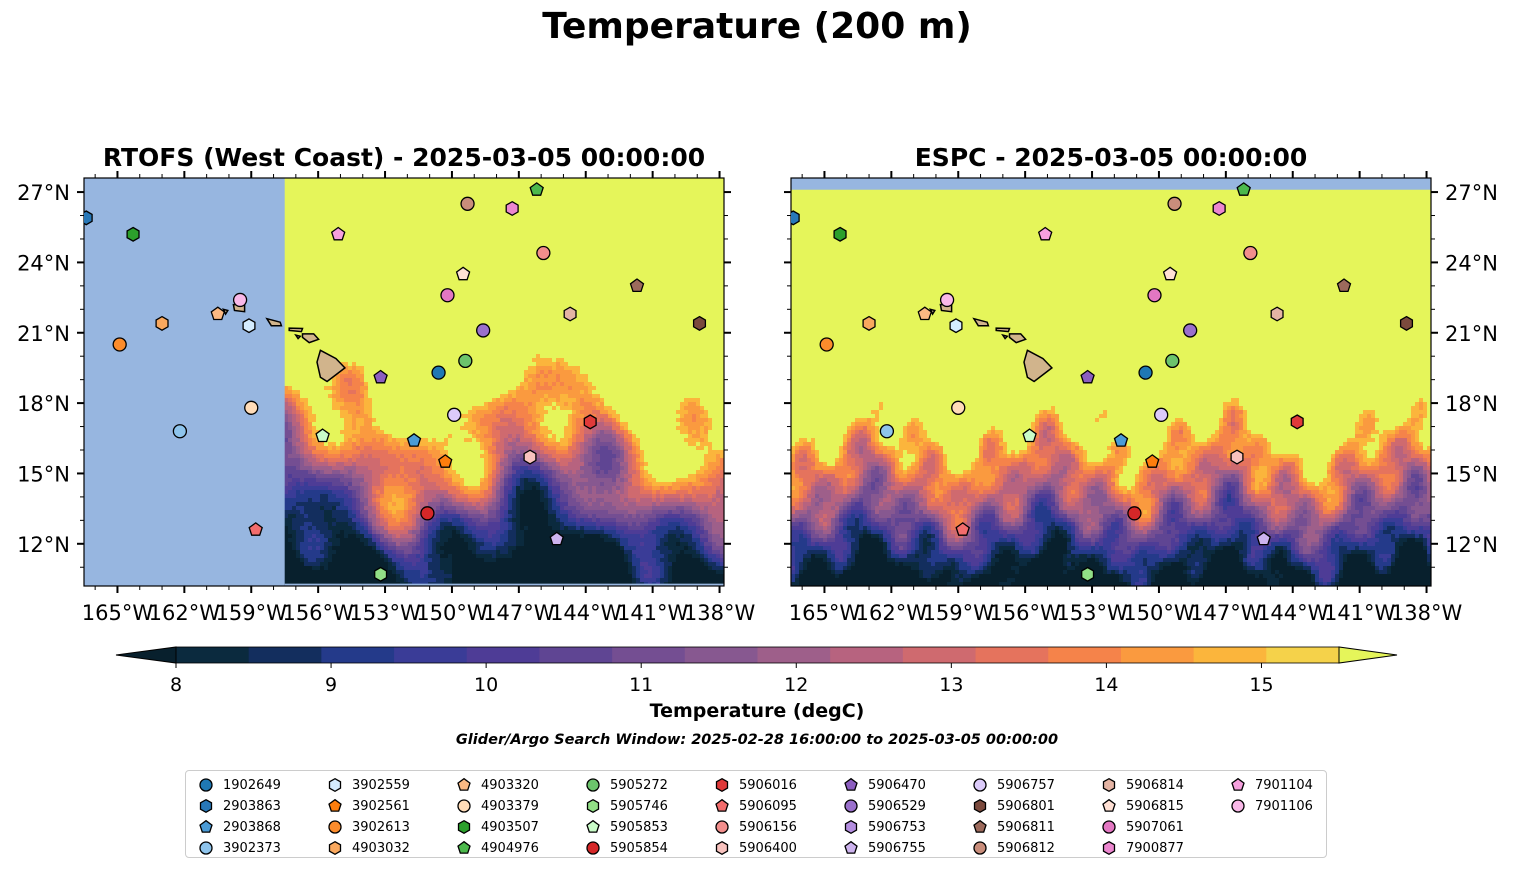 The width and height of the screenshot is (1514, 889). I want to click on legend-label: 5906156, so click(768, 827).